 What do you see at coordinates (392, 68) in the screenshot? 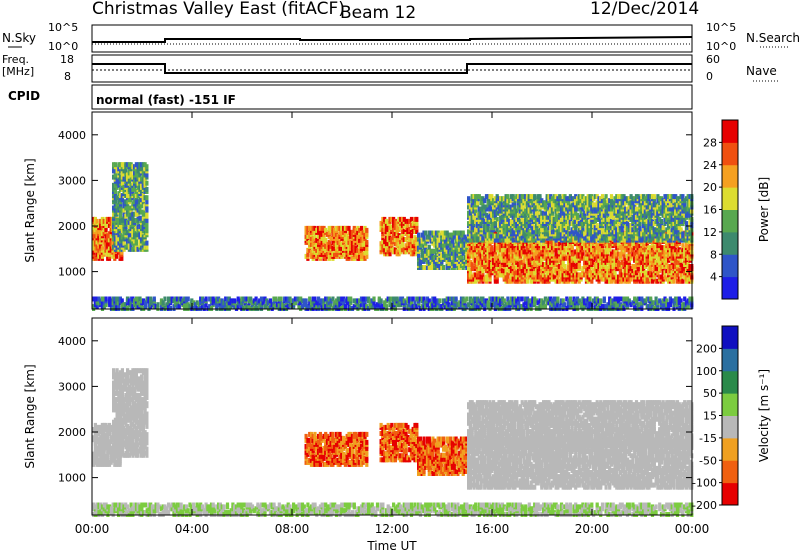
I see `freq-panel-frame` at bounding box center [392, 68].